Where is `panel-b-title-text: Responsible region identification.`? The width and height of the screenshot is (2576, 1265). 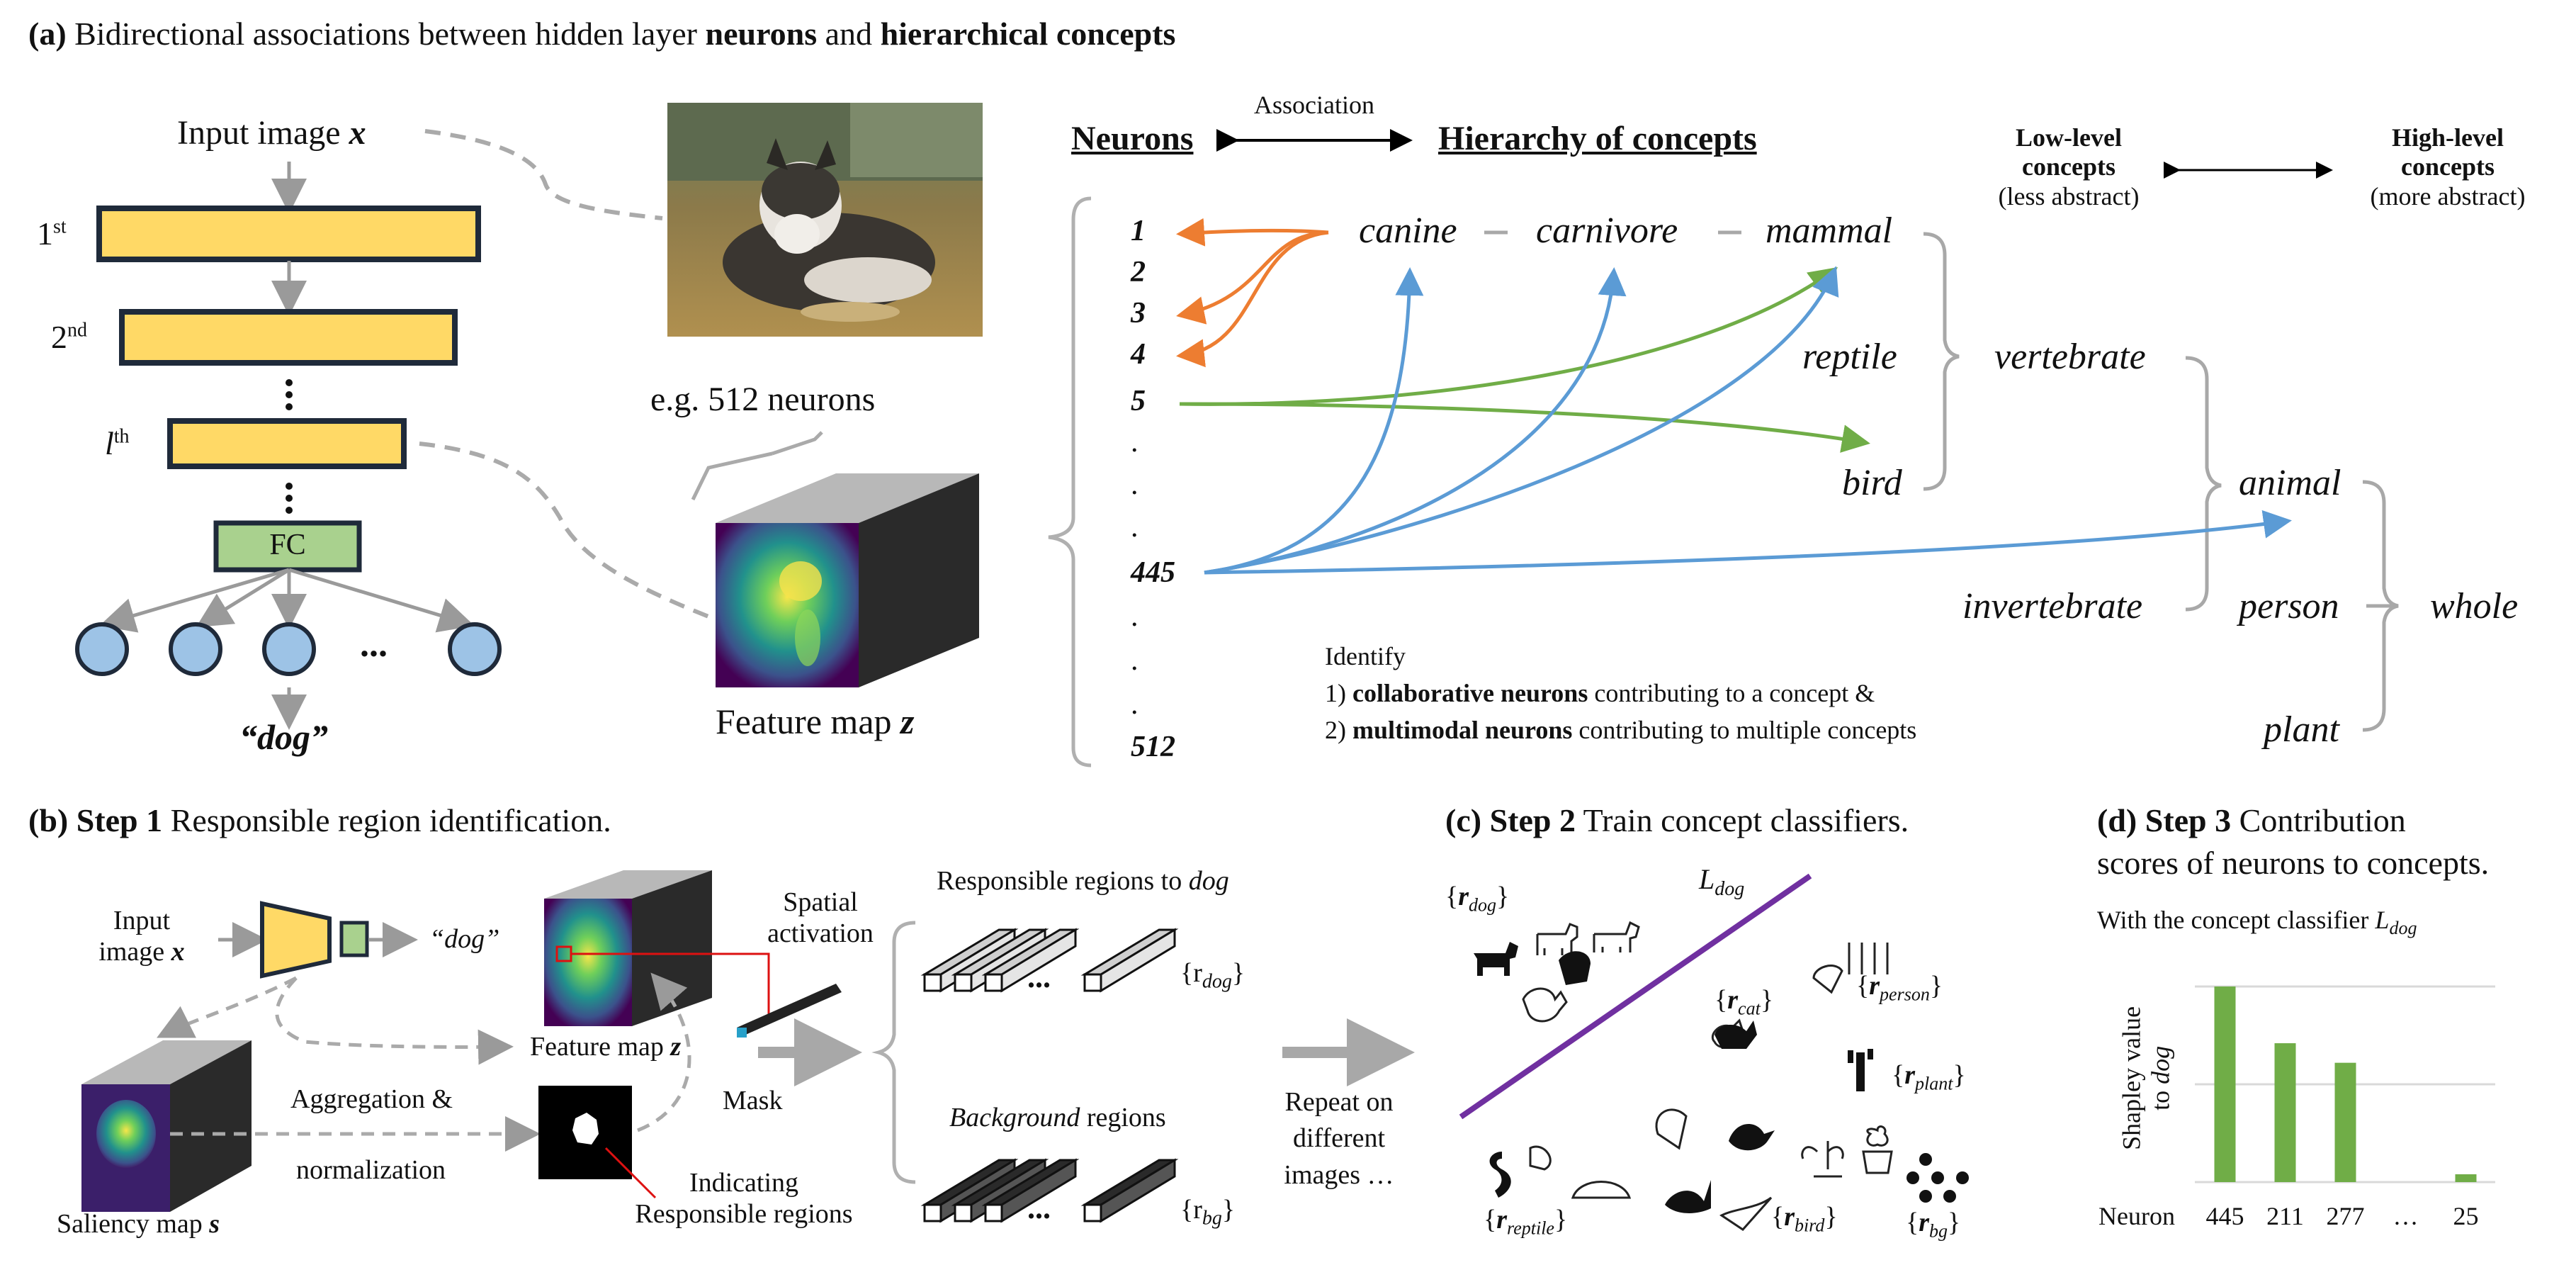 panel-b-title-text: Responsible region identification. is located at coordinates (390, 820).